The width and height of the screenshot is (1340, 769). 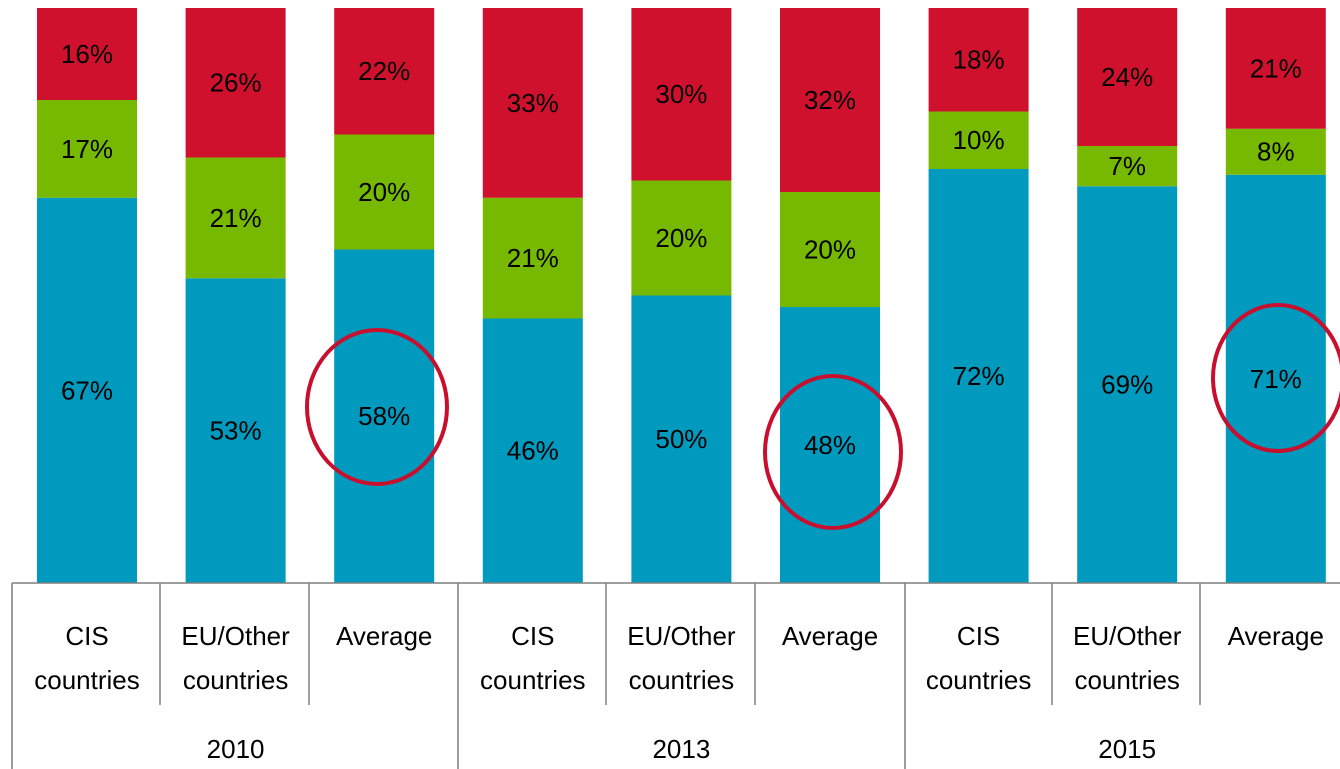 I want to click on value-label: 30%, so click(x=681, y=94).